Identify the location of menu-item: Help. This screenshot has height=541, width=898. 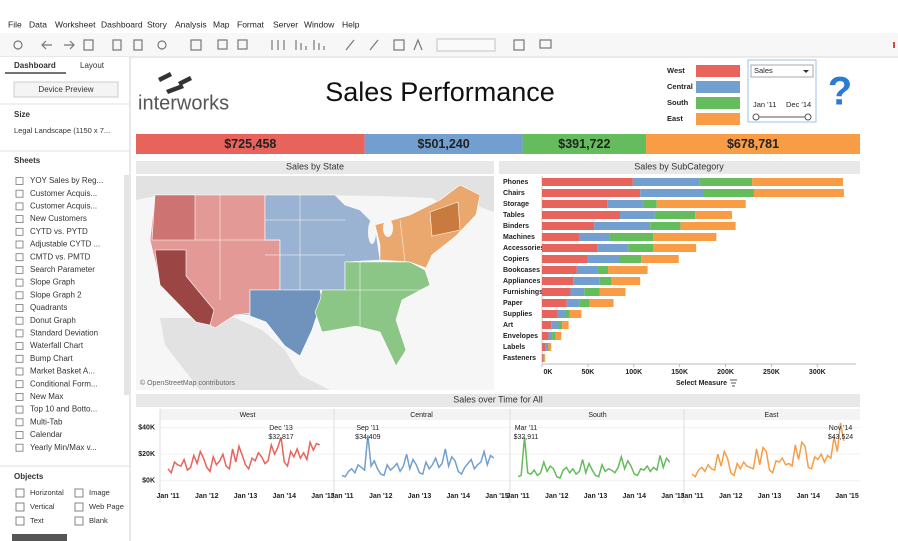
(351, 24).